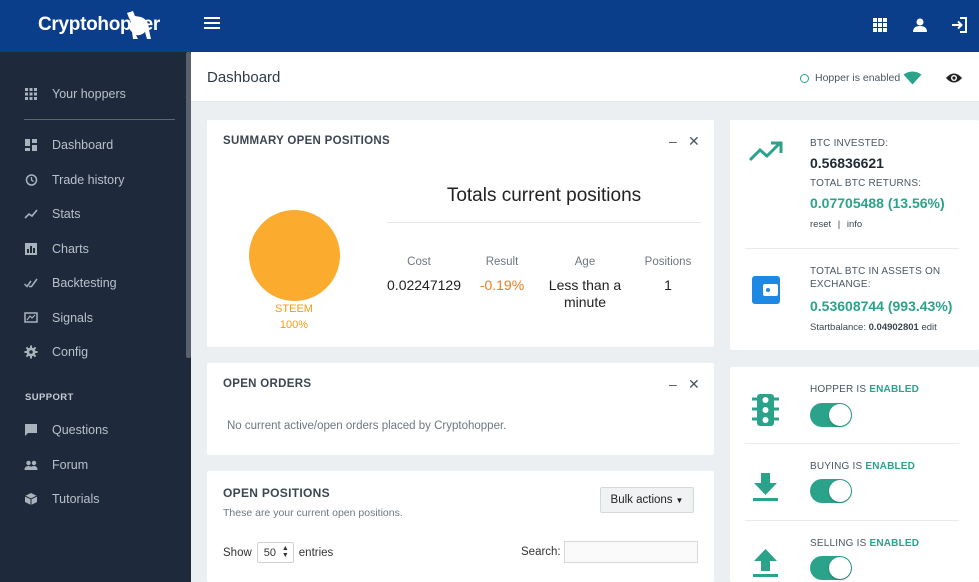  I want to click on trending-up-icon, so click(766, 151).